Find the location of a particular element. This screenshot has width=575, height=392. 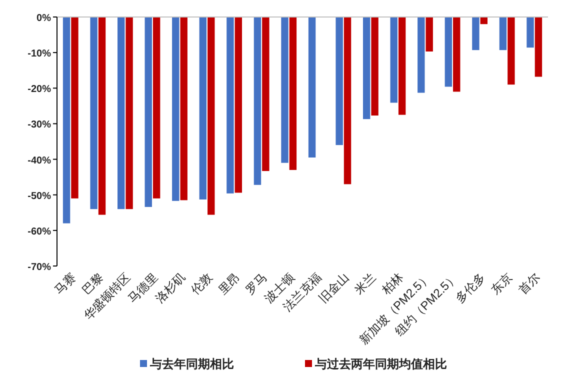

x-tick-label: 马赛 is located at coordinates (65, 284).